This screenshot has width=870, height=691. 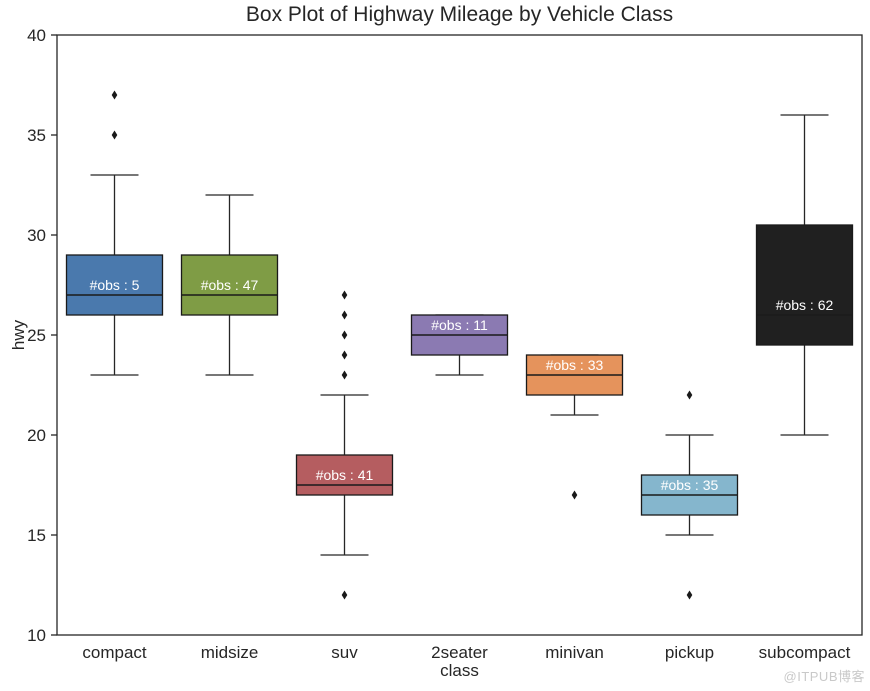 I want to click on box-suv: #obs : 41, so click(x=344, y=445).